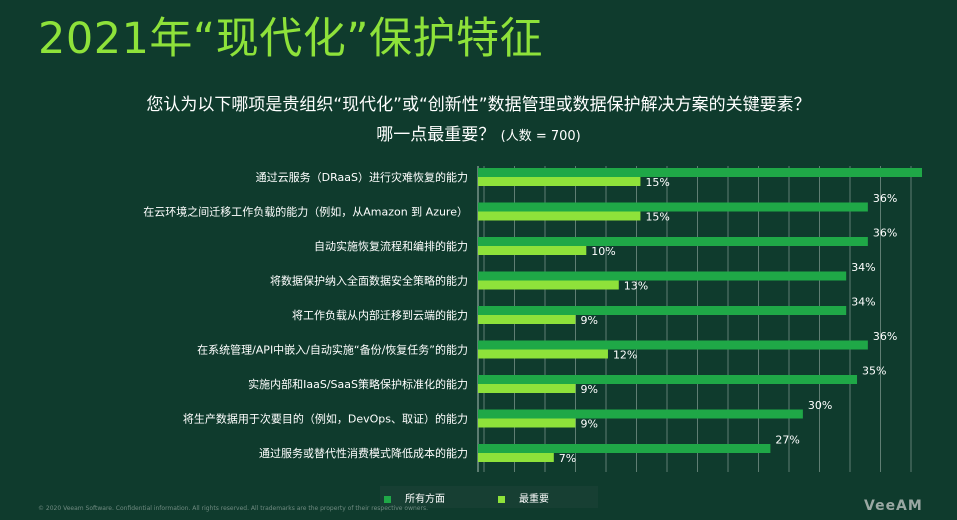 This screenshot has height=520, width=957. Describe the element at coordinates (501, 499) in the screenshot. I see `legend-swatch-most` at that location.